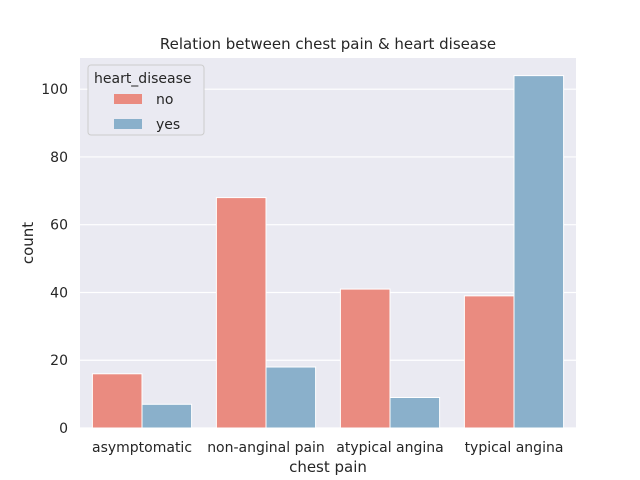 This screenshot has height=480, width=640. I want to click on legend-label-yes: yes, so click(168, 125).